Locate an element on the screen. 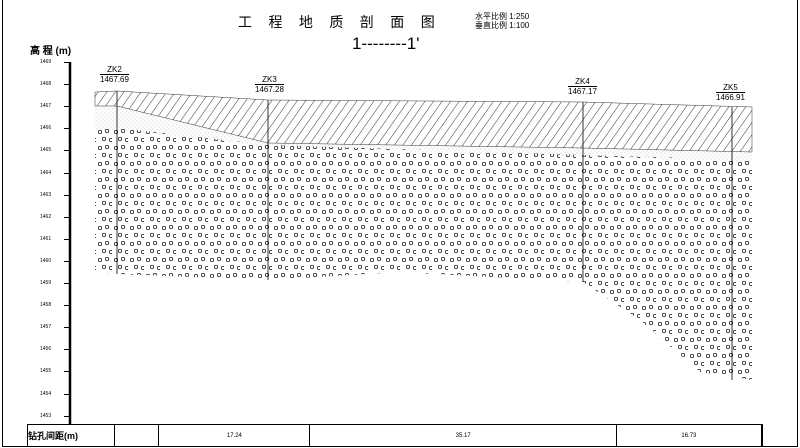 Image resolution: width=800 pixels, height=448 pixels. borehole-label-zk2: ZK2 1467.69 is located at coordinates (114, 74).